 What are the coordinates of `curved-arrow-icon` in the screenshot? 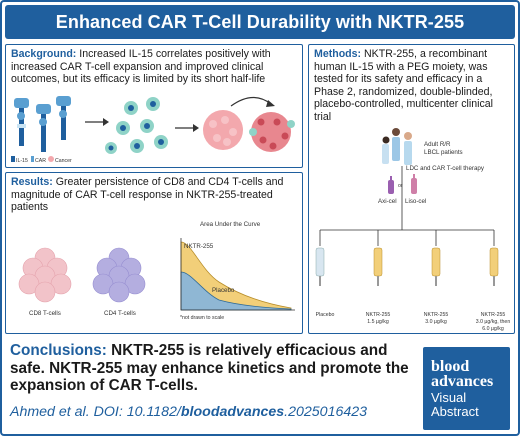 It's located at (251, 101).